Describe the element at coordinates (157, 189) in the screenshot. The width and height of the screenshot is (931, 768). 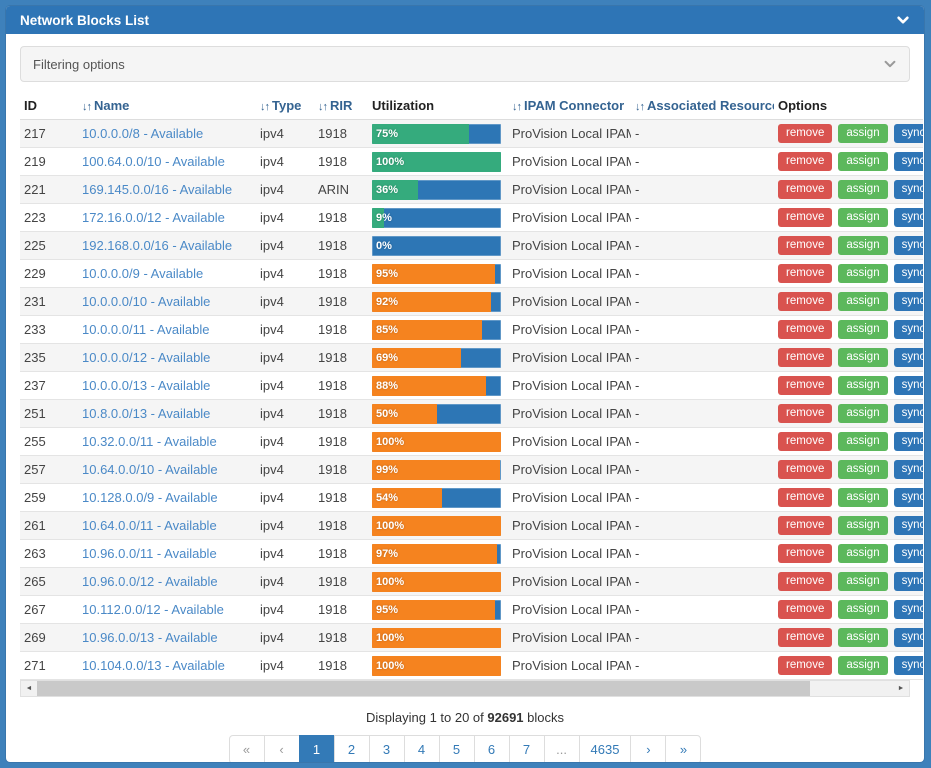
I see `block-name-link: 169.145.0.0/16 - Available` at that location.